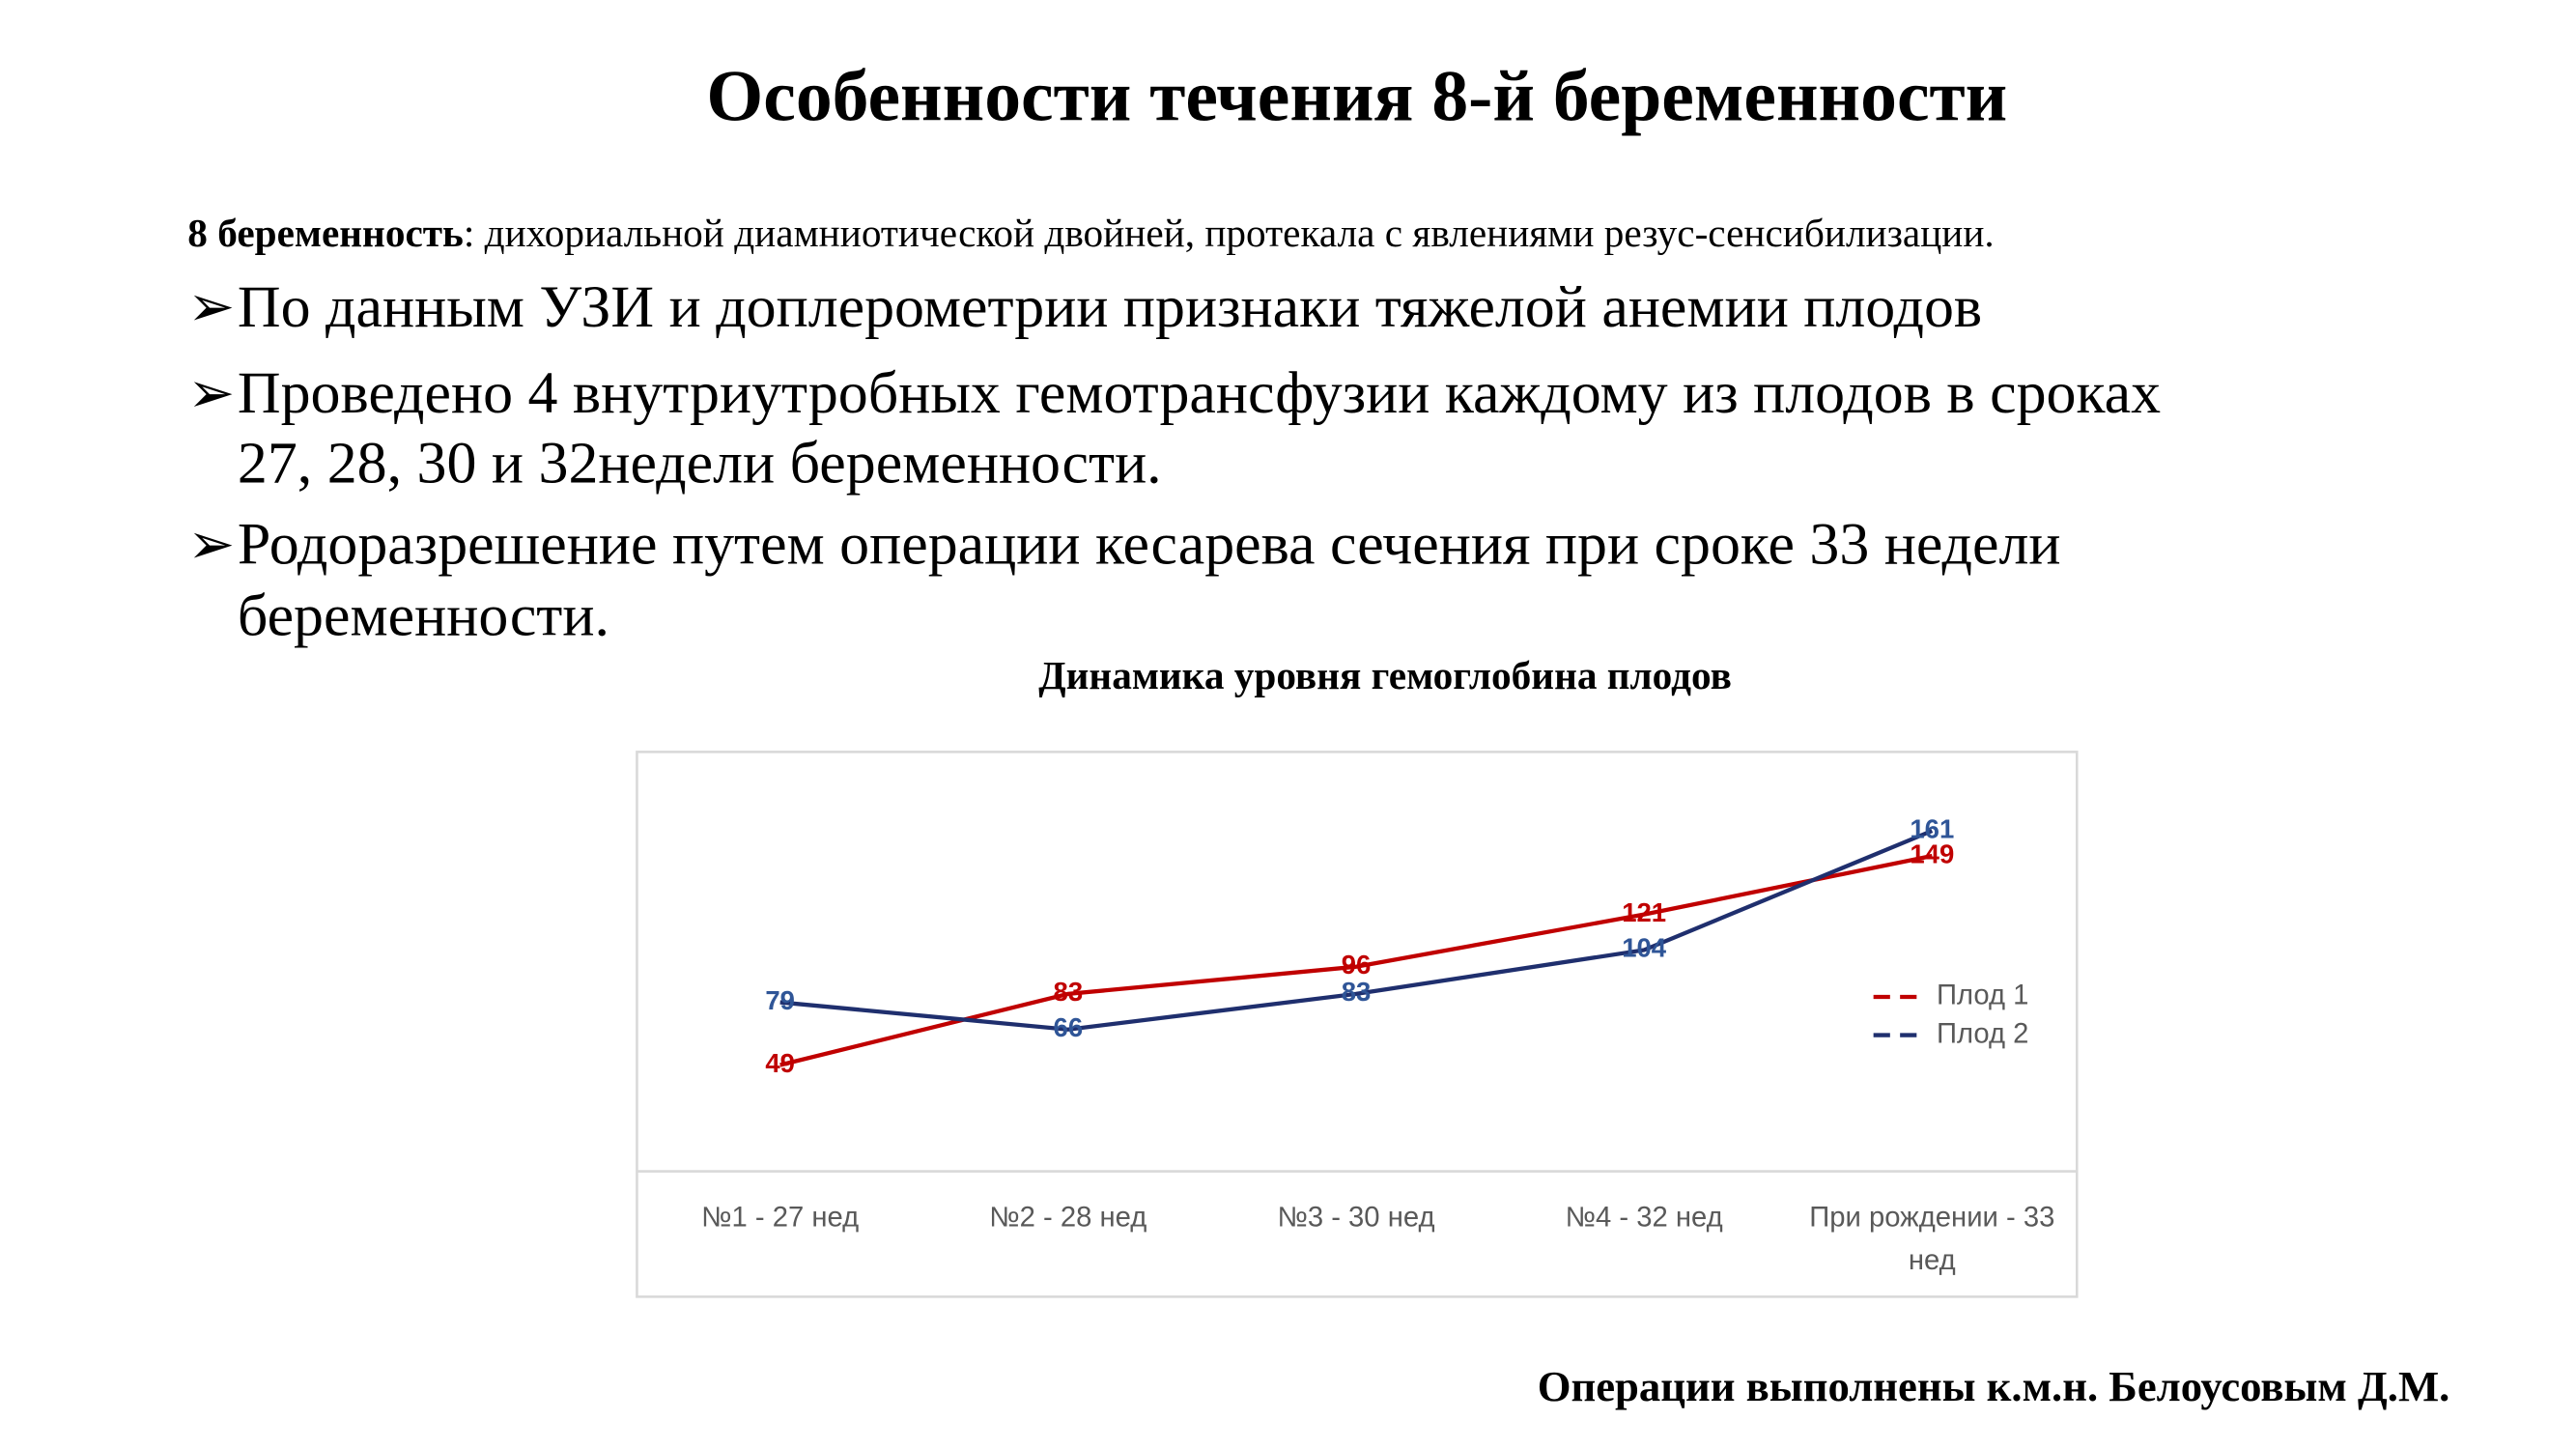 The height and width of the screenshot is (1449, 2576). I want to click on data-label: 121, so click(1644, 912).